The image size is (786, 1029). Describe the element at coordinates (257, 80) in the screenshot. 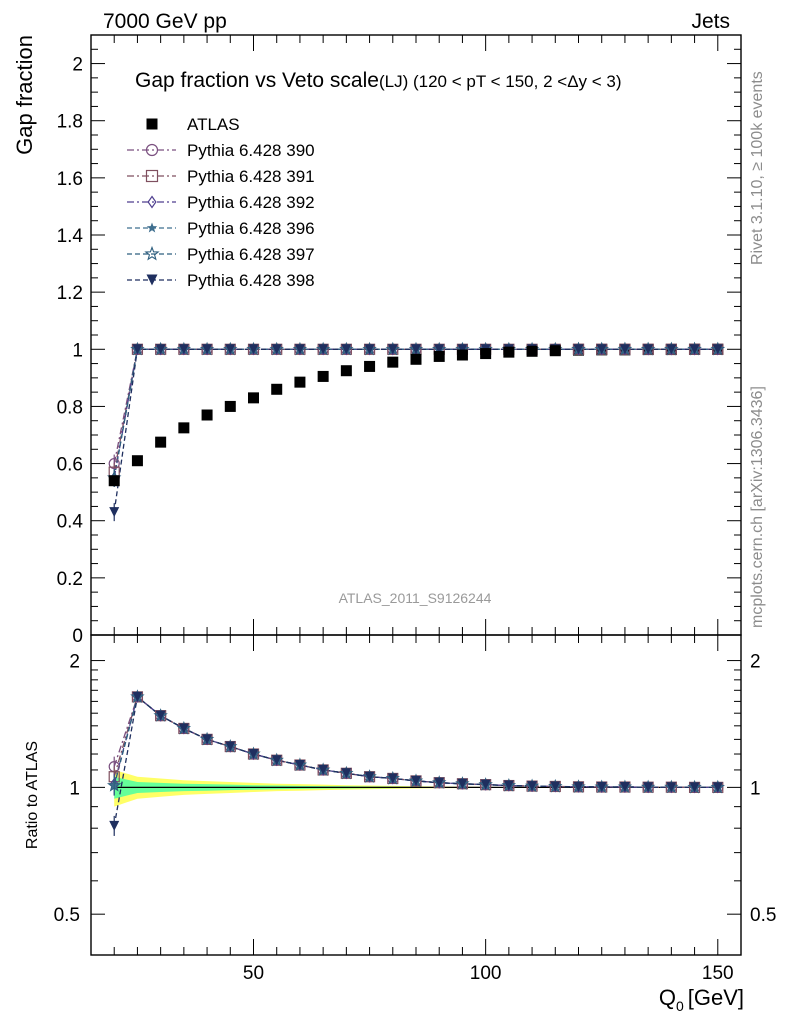

I see `chart-title-main: Gap fraction vs Veto scale` at that location.